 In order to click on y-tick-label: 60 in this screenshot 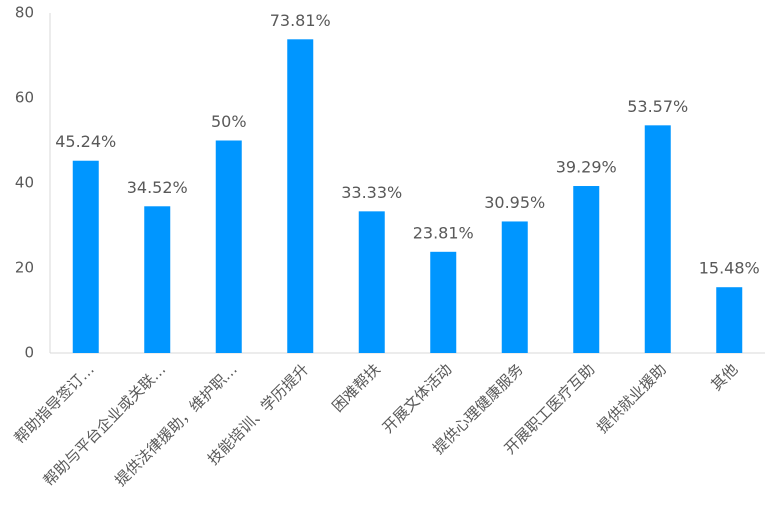, I will do `click(24, 98)`.